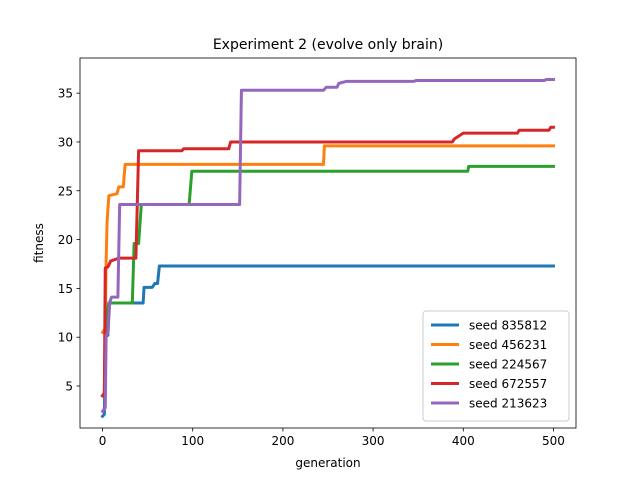 The image size is (640, 480). Describe the element at coordinates (103, 441) in the screenshot. I see `x-tick-label: 0` at that location.